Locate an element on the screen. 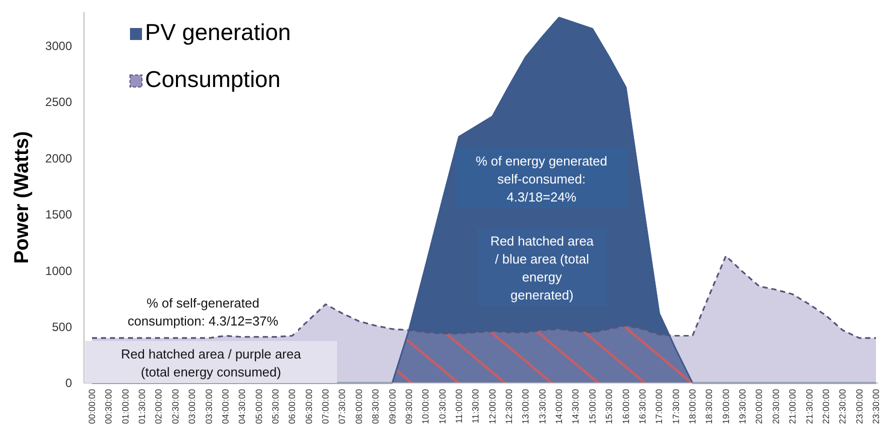 Image resolution: width=882 pixels, height=437 pixels. x-tick-label: 12:30:00 is located at coordinates (509, 406).